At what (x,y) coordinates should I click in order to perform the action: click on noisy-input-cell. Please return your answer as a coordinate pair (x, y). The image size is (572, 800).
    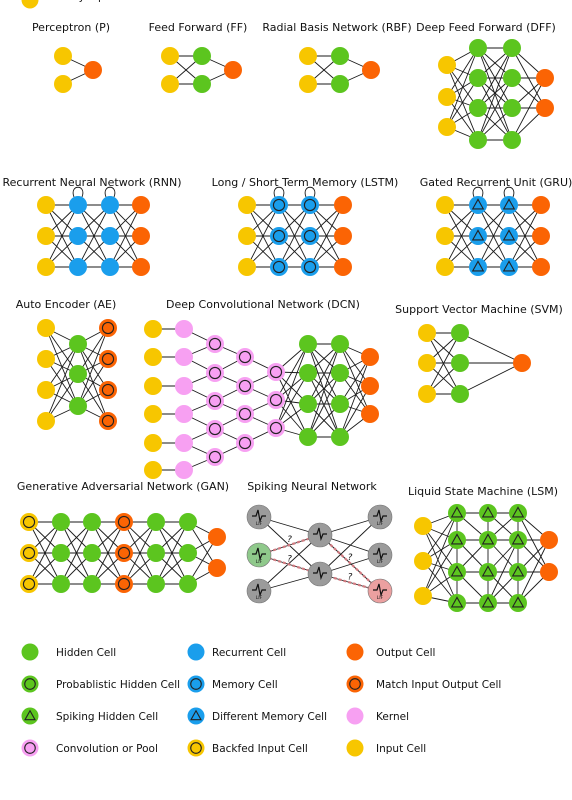
    Looking at the image, I should click on (30, 4).